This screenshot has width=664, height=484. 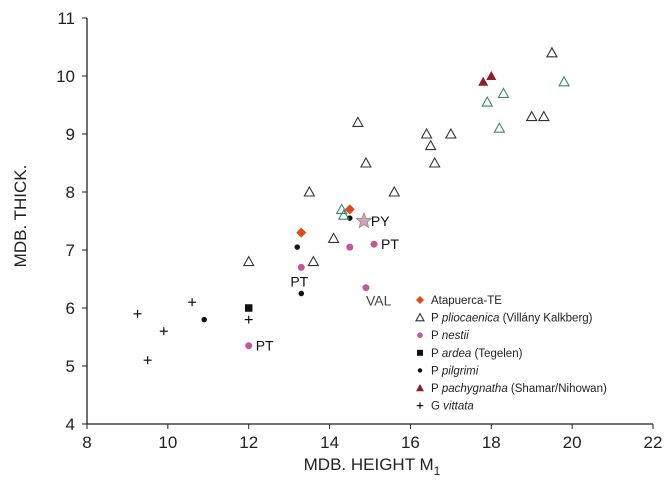 I want to click on x-tick-label: 14, so click(x=329, y=442).